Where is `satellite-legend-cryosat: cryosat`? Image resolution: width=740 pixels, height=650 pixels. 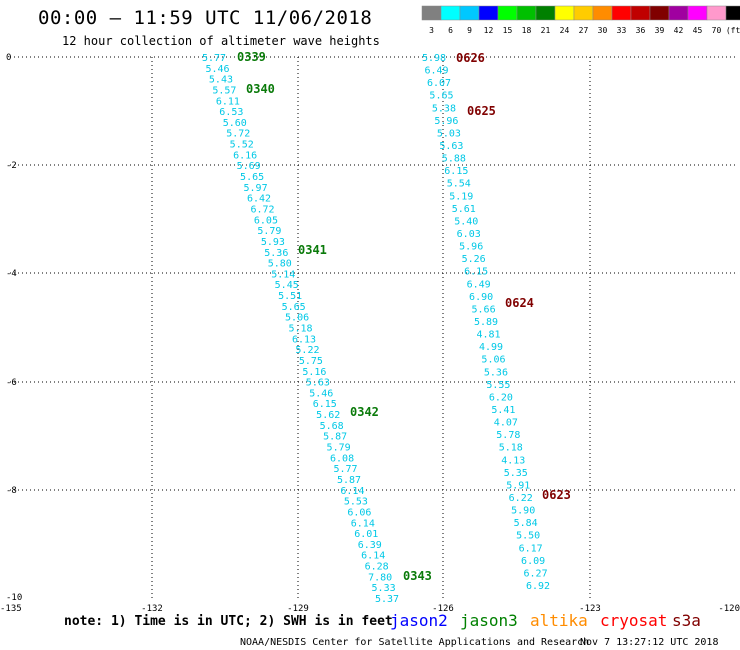
satellite-legend-cryosat: cryosat is located at coordinates (633, 620).